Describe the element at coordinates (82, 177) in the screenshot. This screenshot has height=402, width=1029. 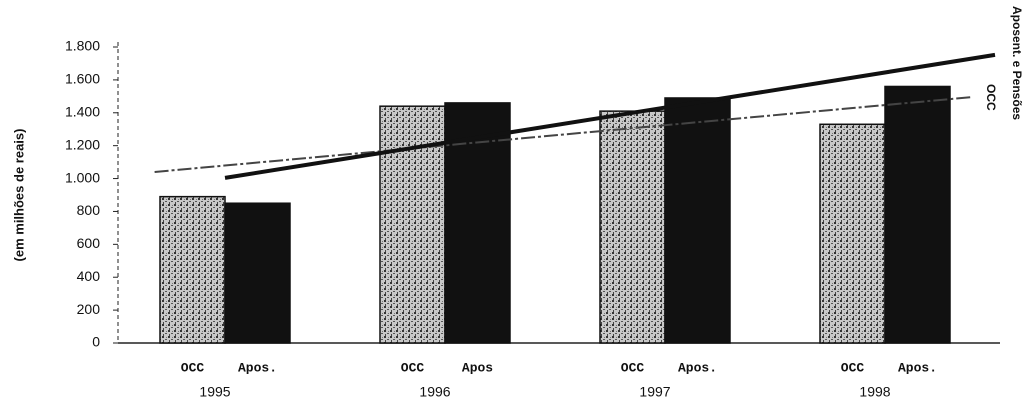
I see `y-tick-label: 1.000` at that location.